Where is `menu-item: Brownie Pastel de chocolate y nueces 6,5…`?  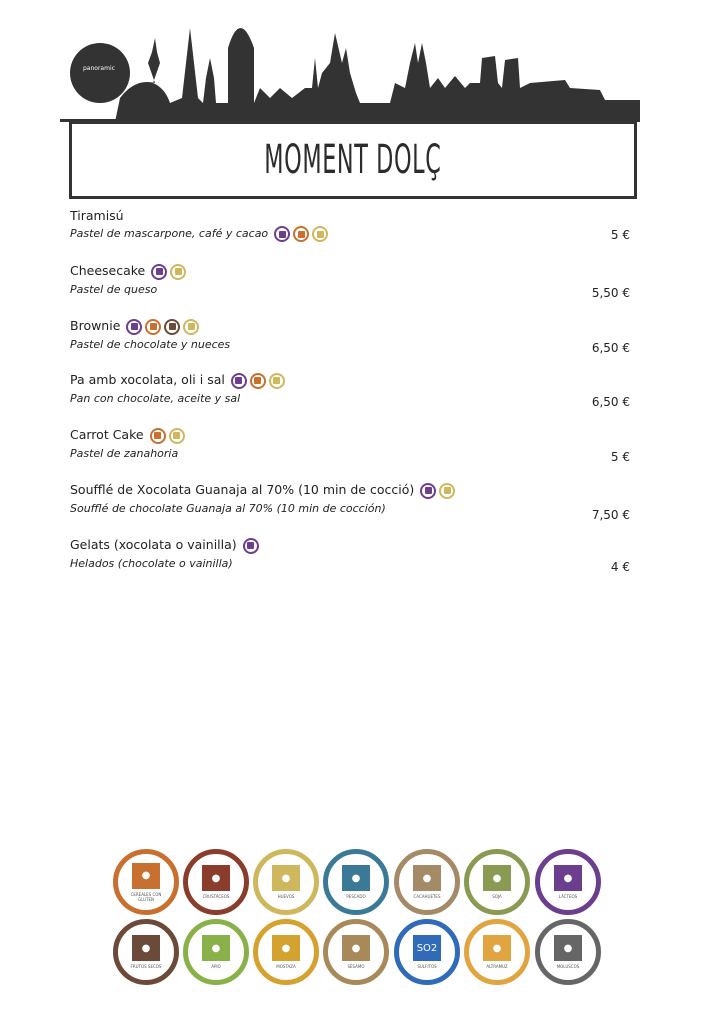
menu-item: Brownie Pastel de chocolate y nueces 6,5… is located at coordinates (350, 336).